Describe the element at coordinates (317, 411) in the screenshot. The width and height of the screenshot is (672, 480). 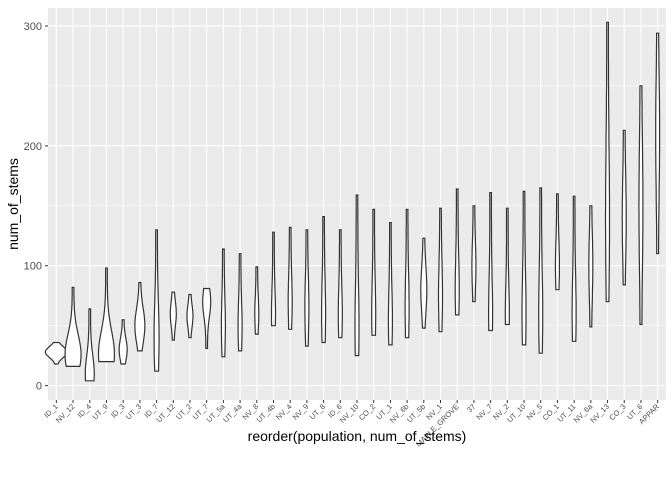
I see `x-tick-label: UT_8` at that location.